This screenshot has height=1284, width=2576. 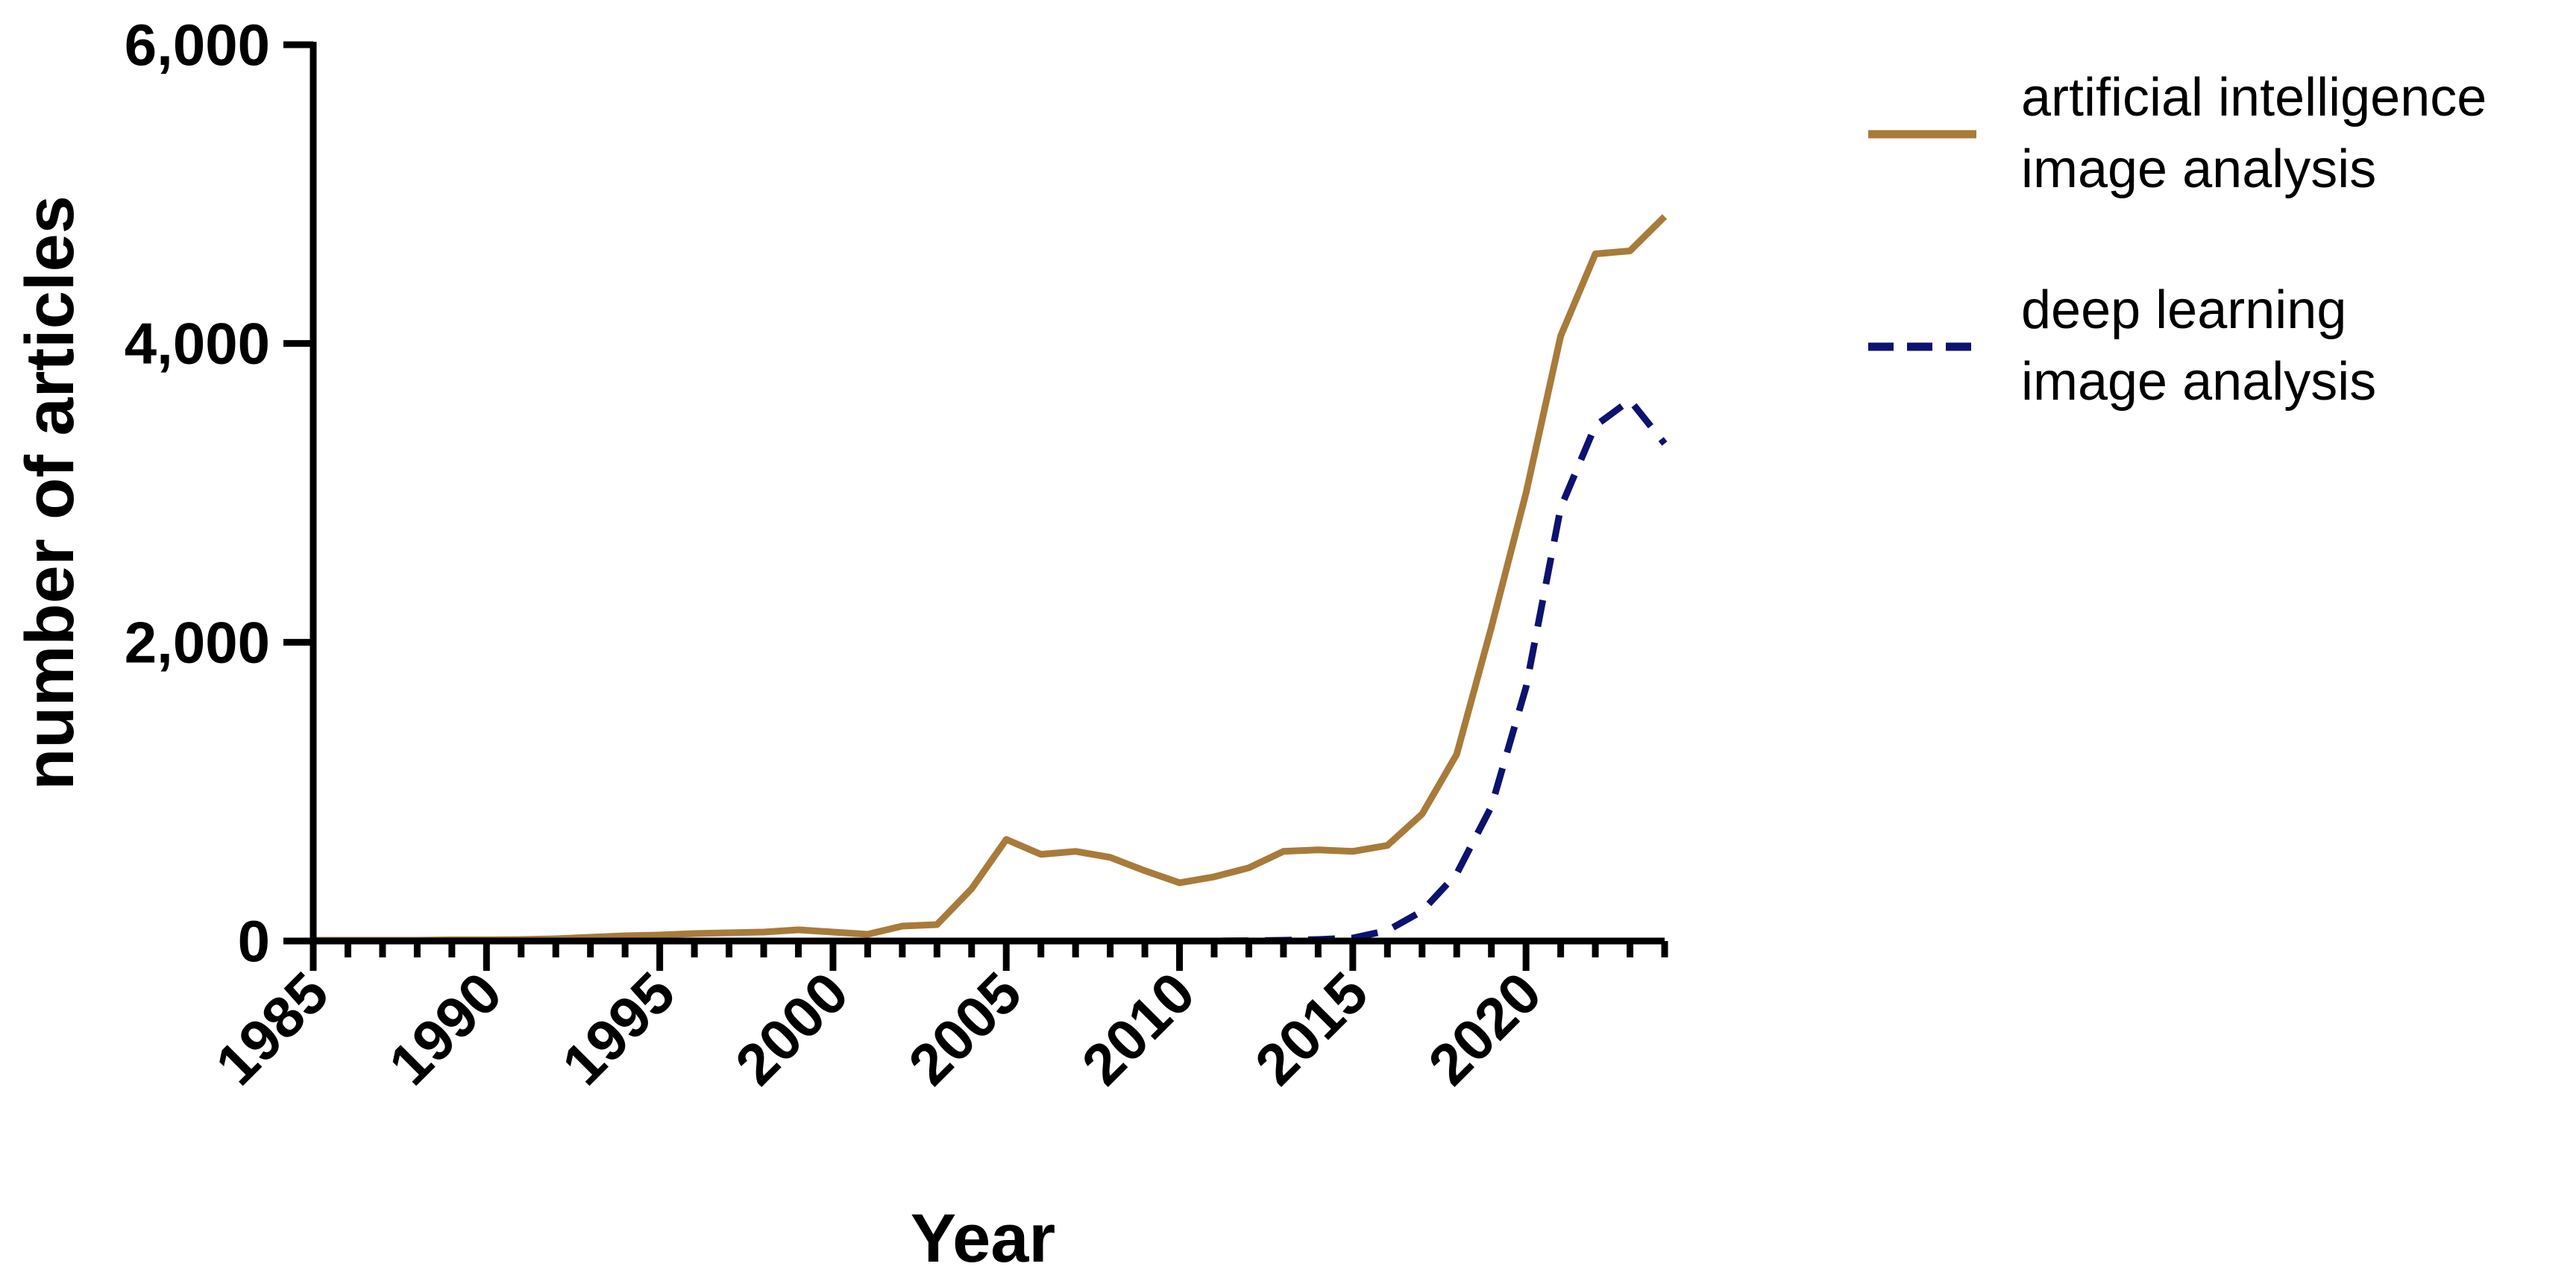 I want to click on y-tick-label: 4,000, so click(x=198, y=344).